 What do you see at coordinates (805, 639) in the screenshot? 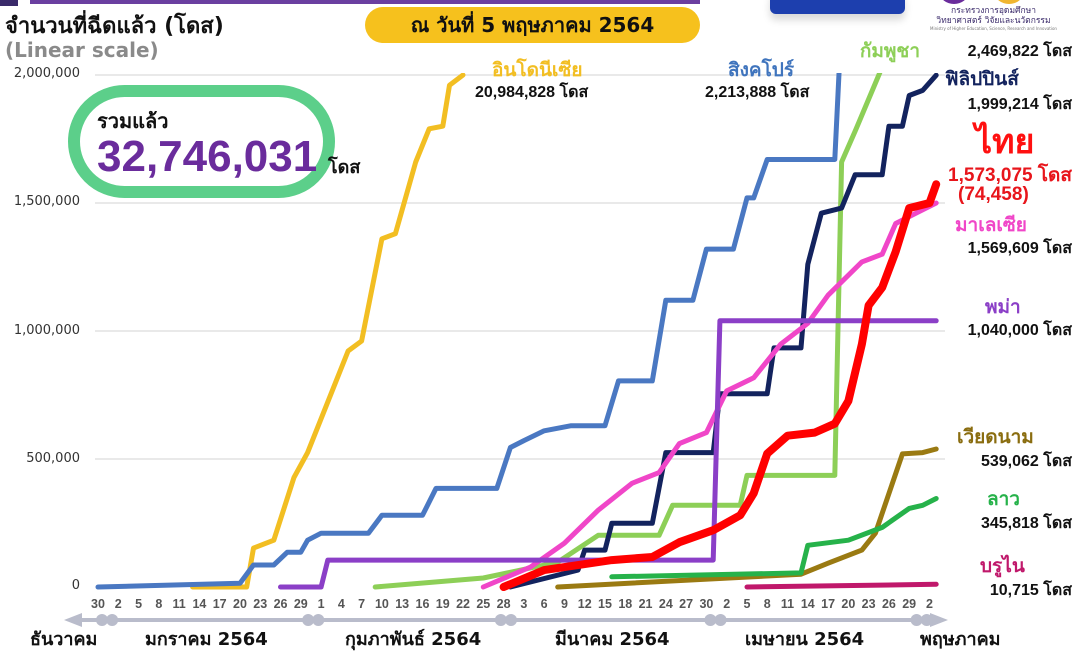
I see `month-label: เมษายน 2564` at bounding box center [805, 639].